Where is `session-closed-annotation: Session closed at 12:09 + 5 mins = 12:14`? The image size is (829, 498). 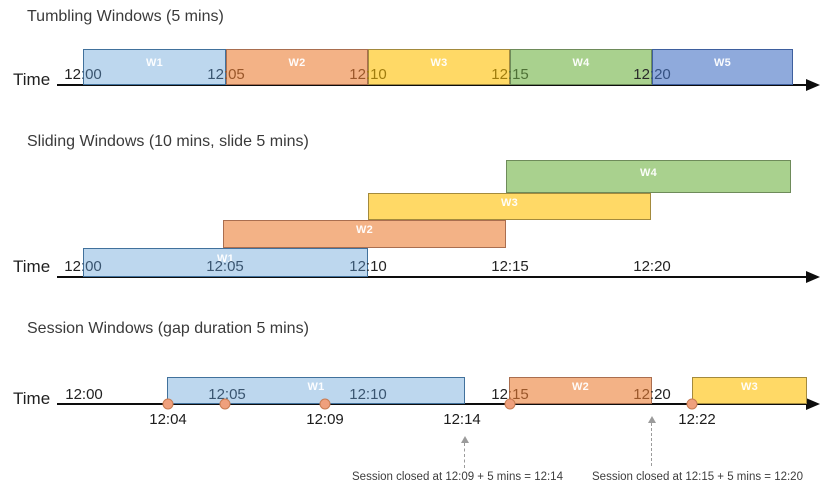 session-closed-annotation: Session closed at 12:09 + 5 mins = 12:14 is located at coordinates (457, 477).